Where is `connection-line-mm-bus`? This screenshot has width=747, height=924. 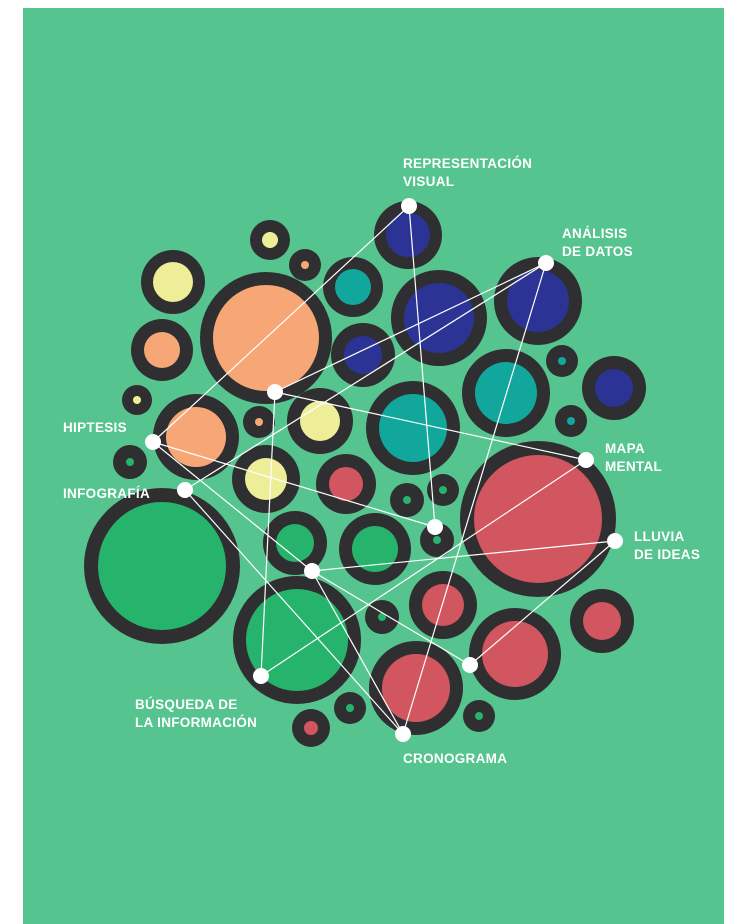 connection-line-mm-bus is located at coordinates (423, 568).